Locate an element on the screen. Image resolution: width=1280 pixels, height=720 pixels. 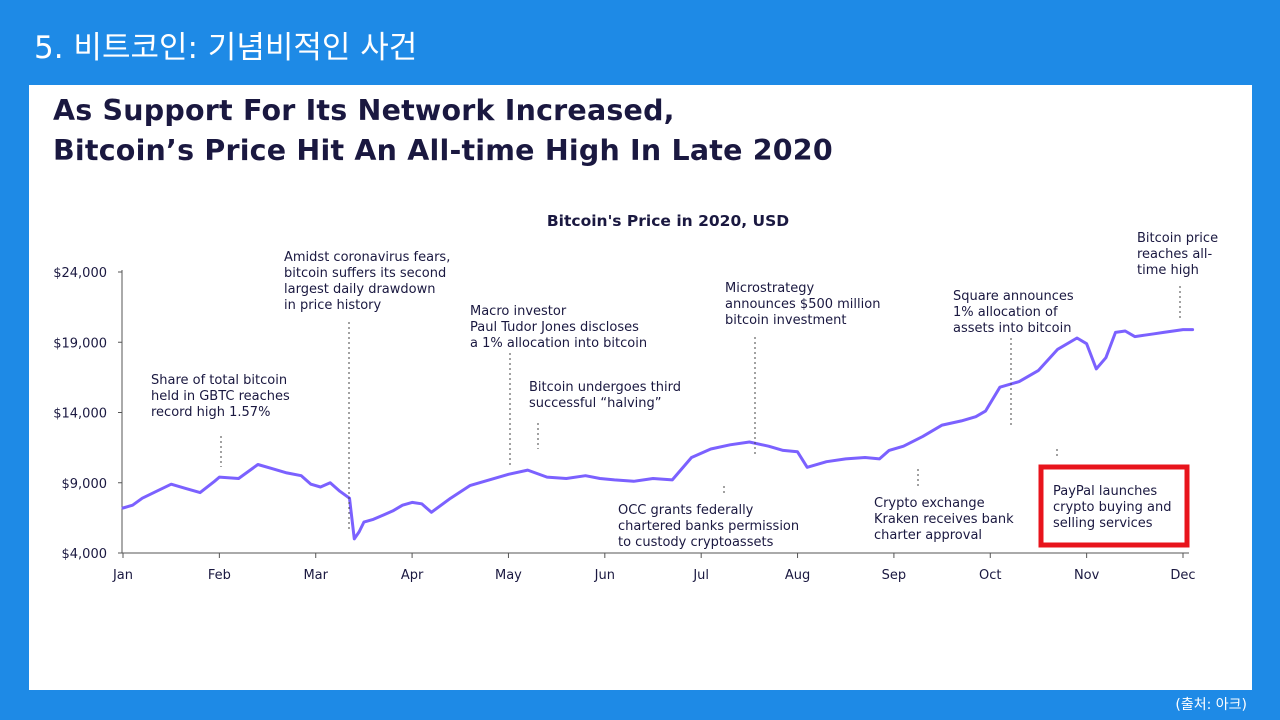
annotation-label-line: successful “halving” is located at coordinates (595, 403).